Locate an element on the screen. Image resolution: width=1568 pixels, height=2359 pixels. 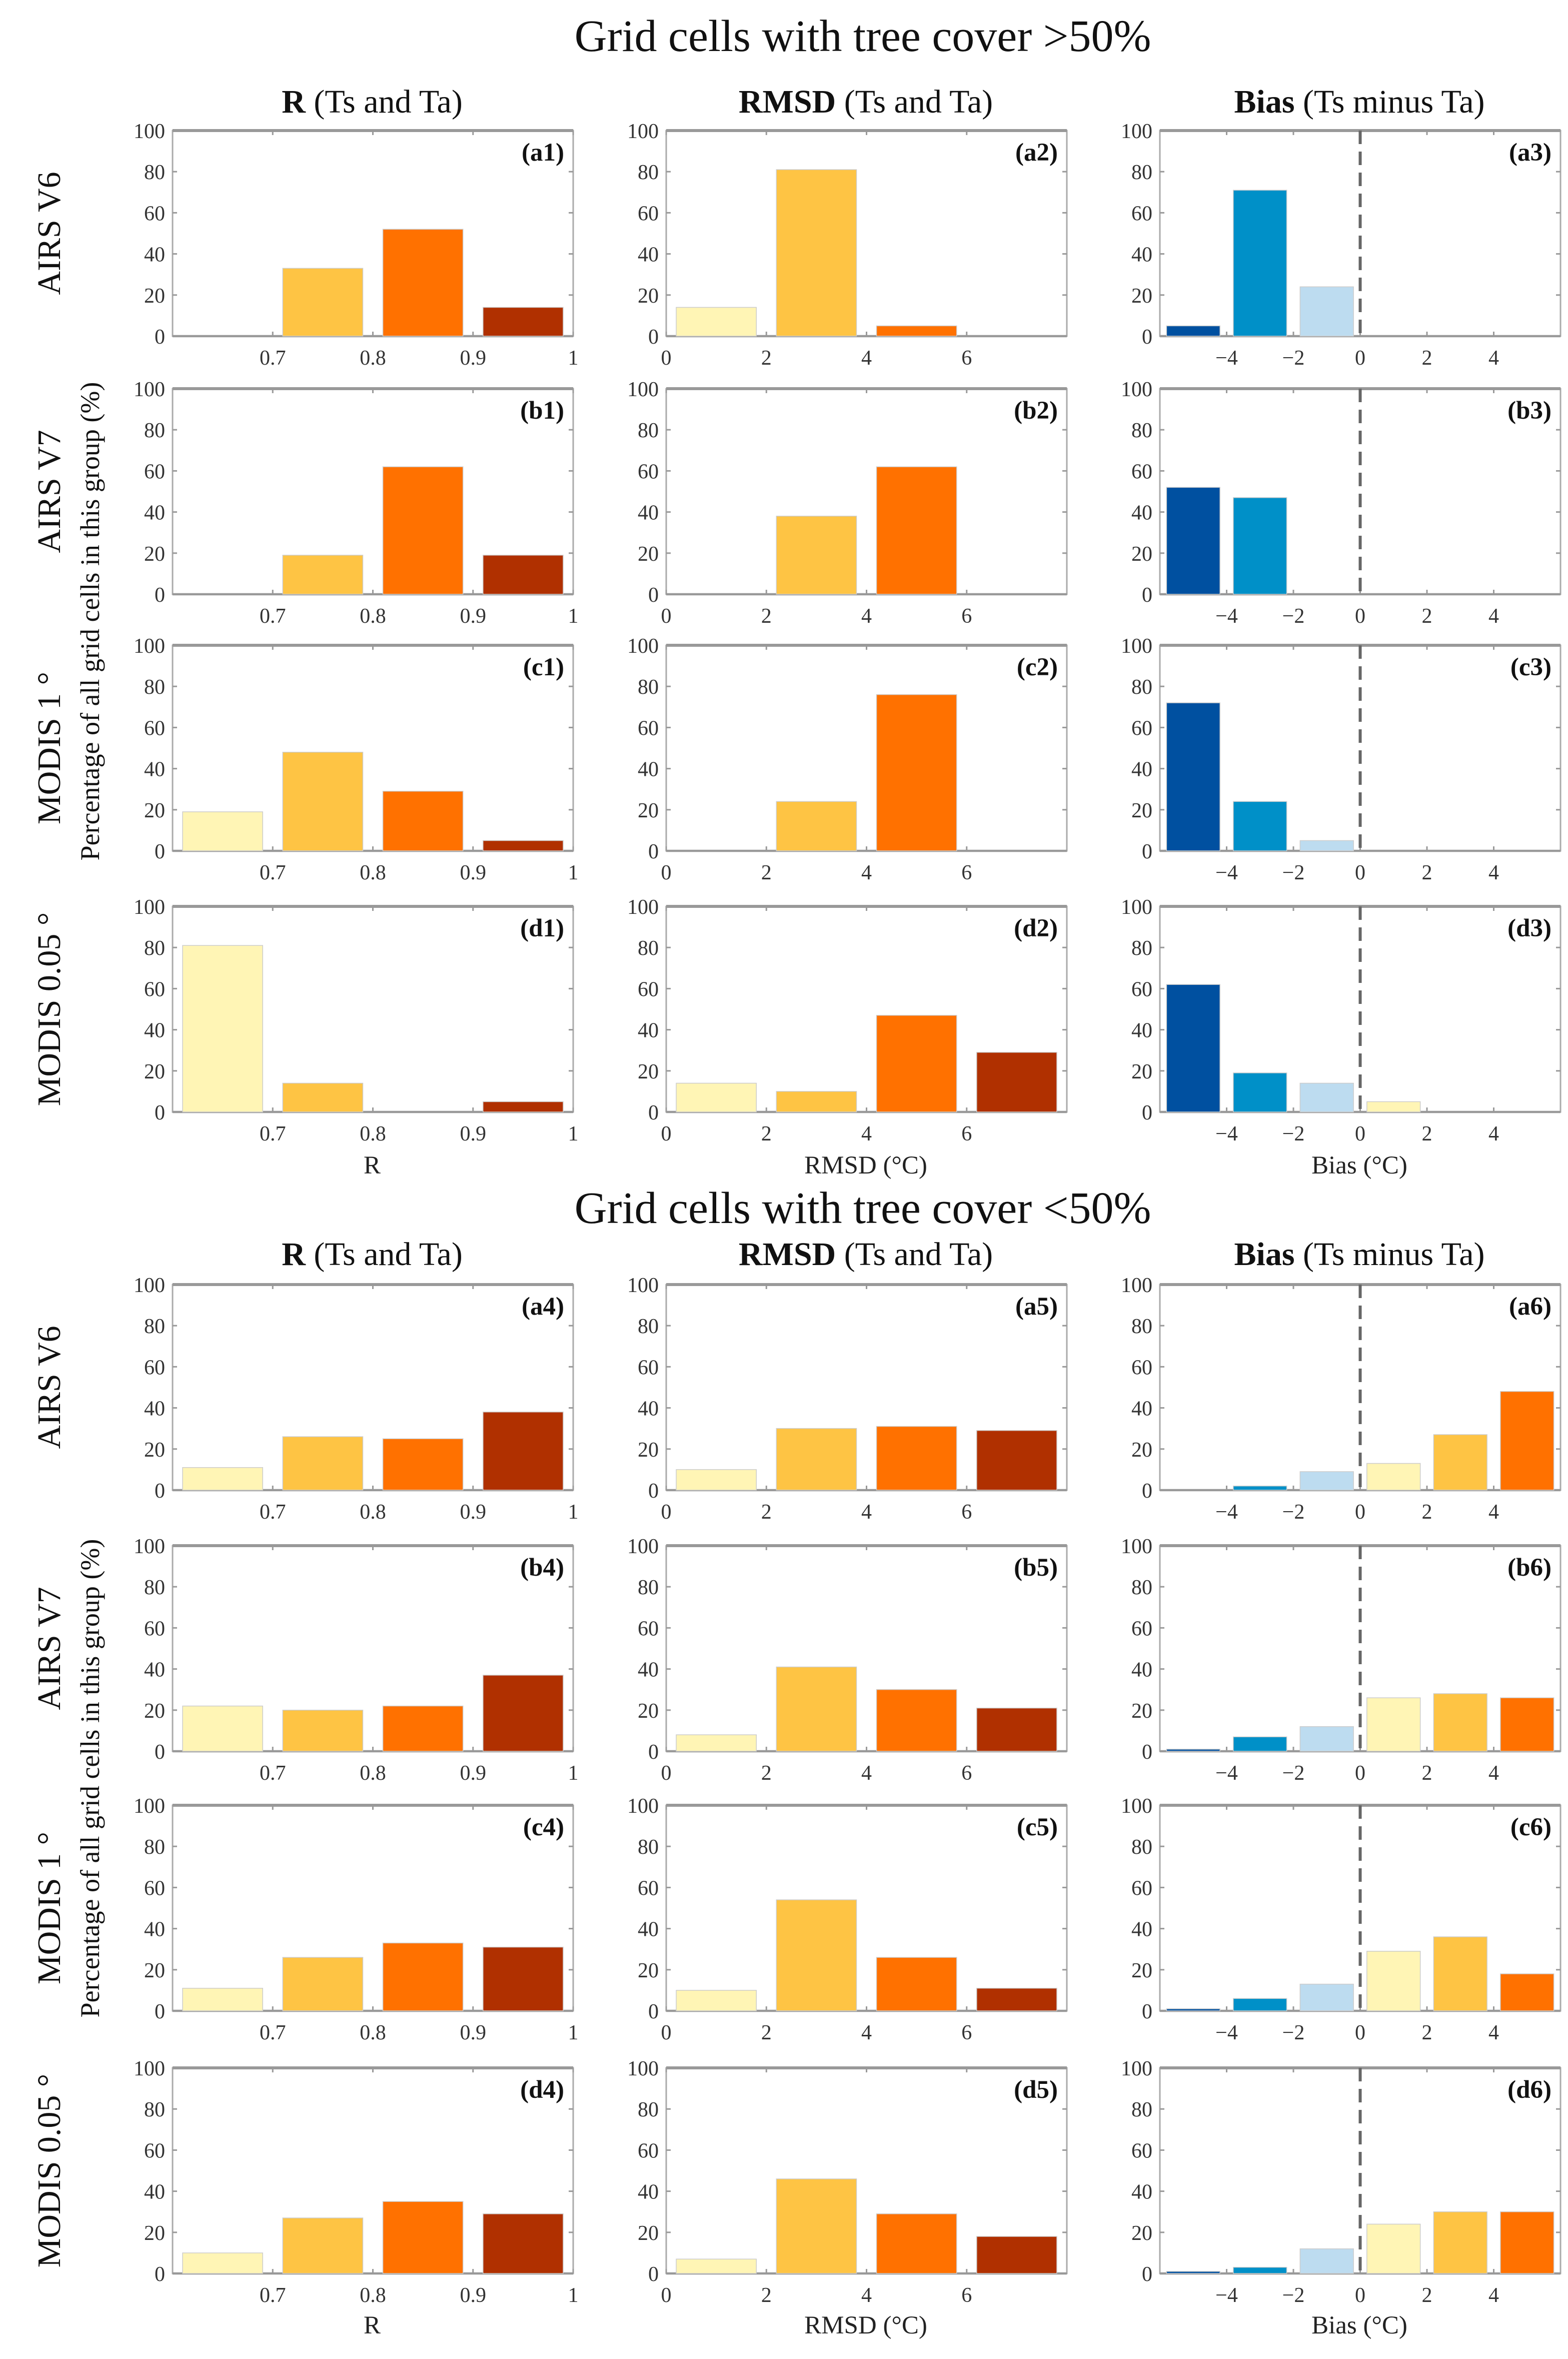
panel-label: (b5) is located at coordinates (1036, 1568).